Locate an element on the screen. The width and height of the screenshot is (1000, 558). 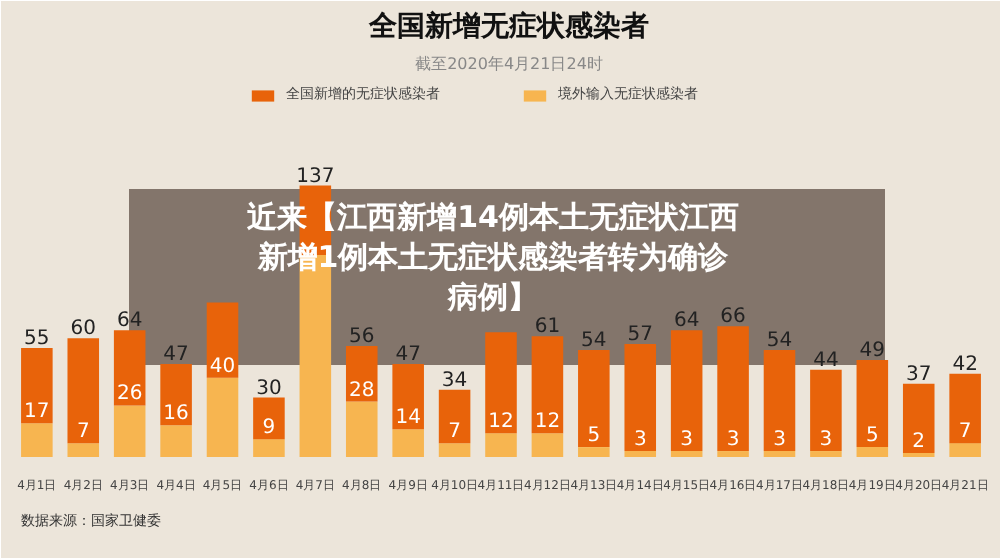
total-label: 57 is located at coordinates (640, 335).